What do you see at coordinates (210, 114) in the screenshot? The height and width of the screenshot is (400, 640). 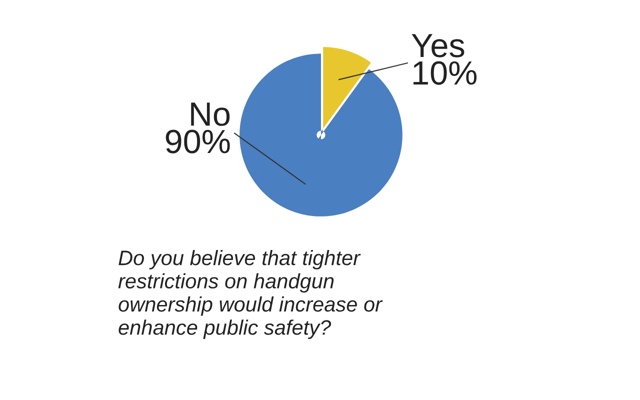 I see `slice-label: No` at bounding box center [210, 114].